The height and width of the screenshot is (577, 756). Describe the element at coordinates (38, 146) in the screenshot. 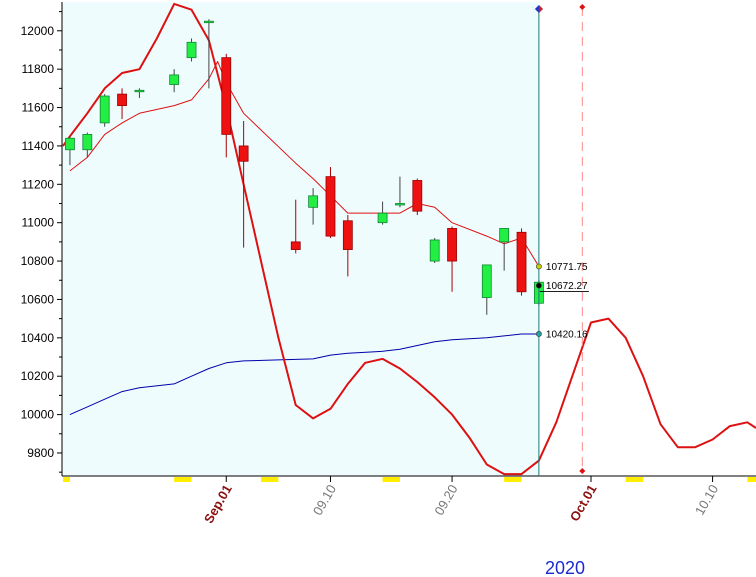

I see `y-tick-label: 11400` at that location.